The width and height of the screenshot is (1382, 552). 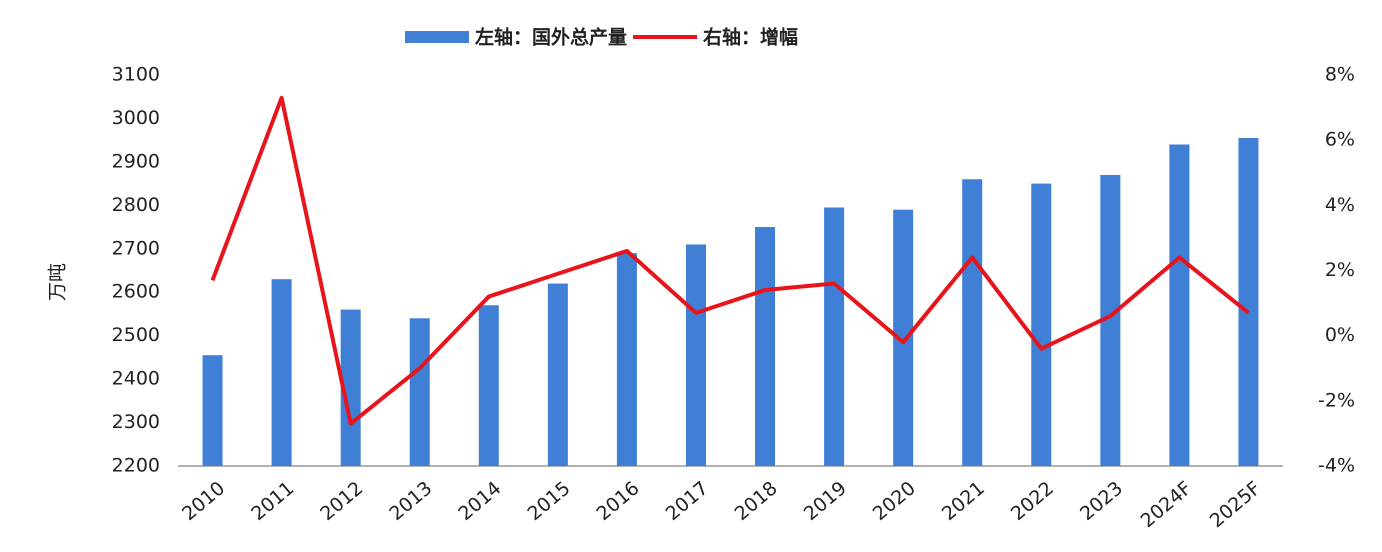 I want to click on legend-label: 左轴：国外总产量, so click(x=551, y=37).